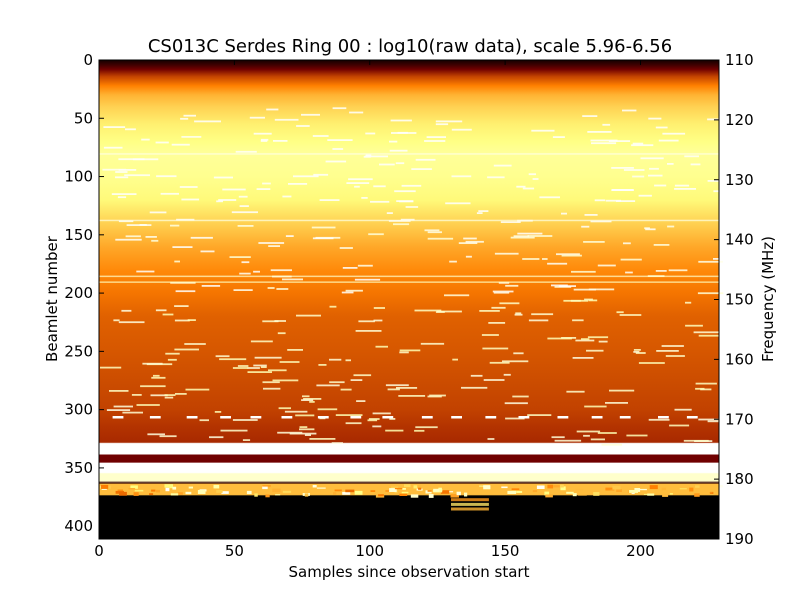  I want to click on y2-tick-label: 140, so click(739, 240).